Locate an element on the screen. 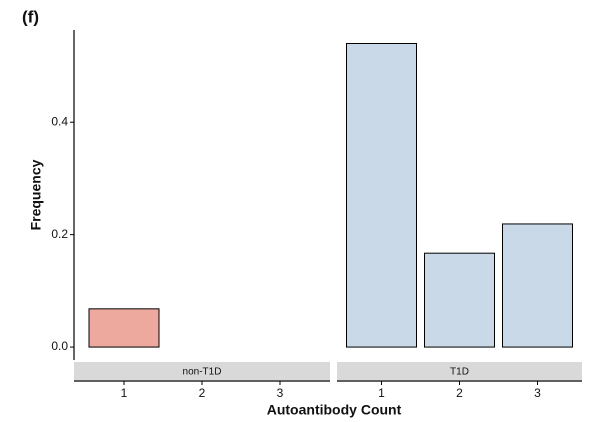  y-tick-label: 0.0 is located at coordinates (59, 346).